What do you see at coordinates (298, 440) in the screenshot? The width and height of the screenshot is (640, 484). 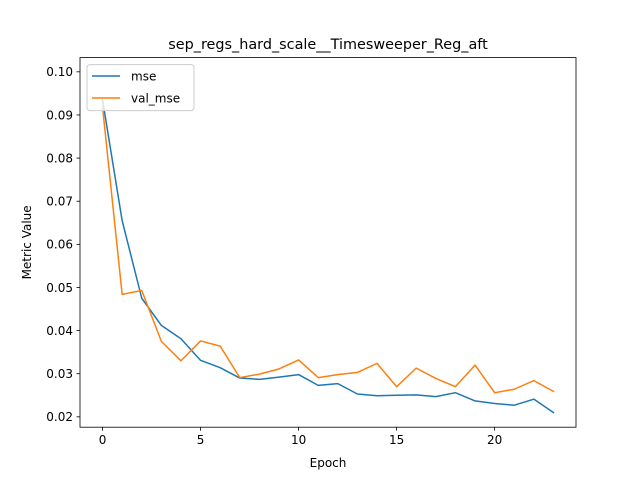 I see `x-tick-label: 10` at bounding box center [298, 440].